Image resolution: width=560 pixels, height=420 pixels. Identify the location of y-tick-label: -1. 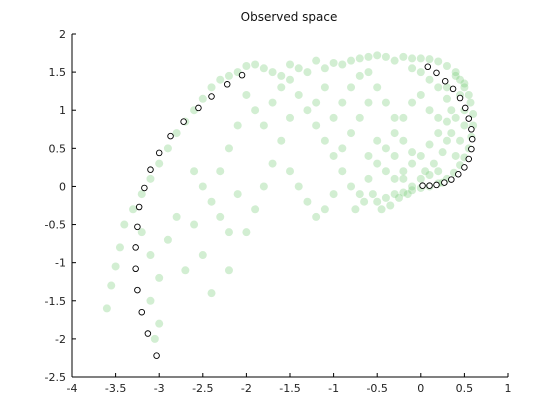
(60, 263).